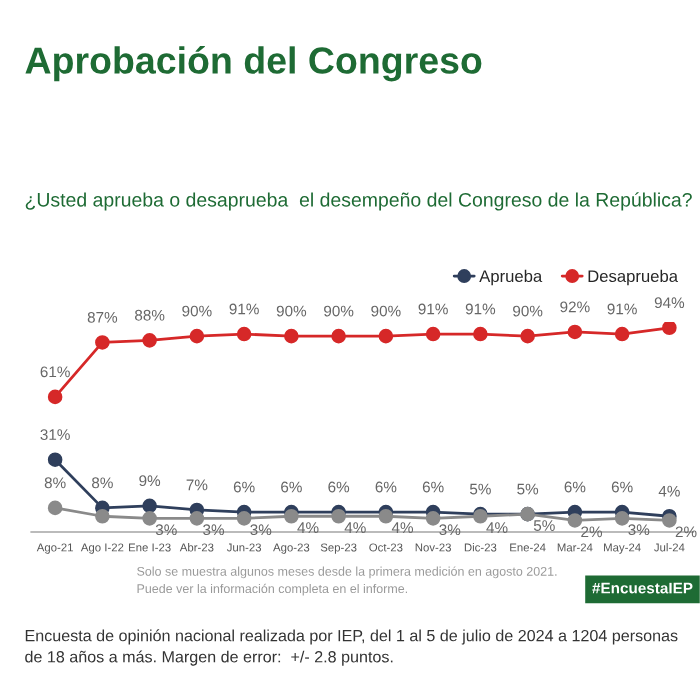 The width and height of the screenshot is (700, 700). Describe the element at coordinates (358, 201) in the screenshot. I see `chart-subtitle: ¿Usted aprueba o desaprueba el desempeño del Congreso de la República?` at that location.